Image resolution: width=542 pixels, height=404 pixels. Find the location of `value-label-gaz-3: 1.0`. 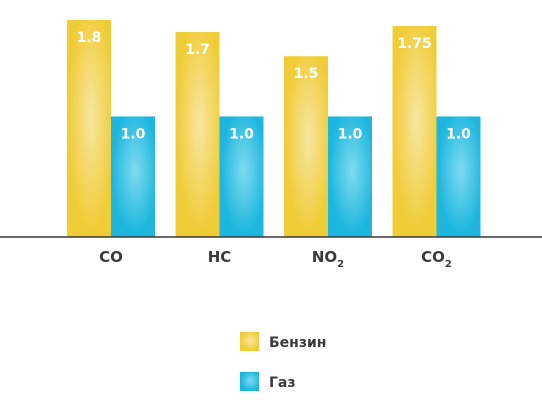

value-label-gaz-3: 1.0 is located at coordinates (458, 134).